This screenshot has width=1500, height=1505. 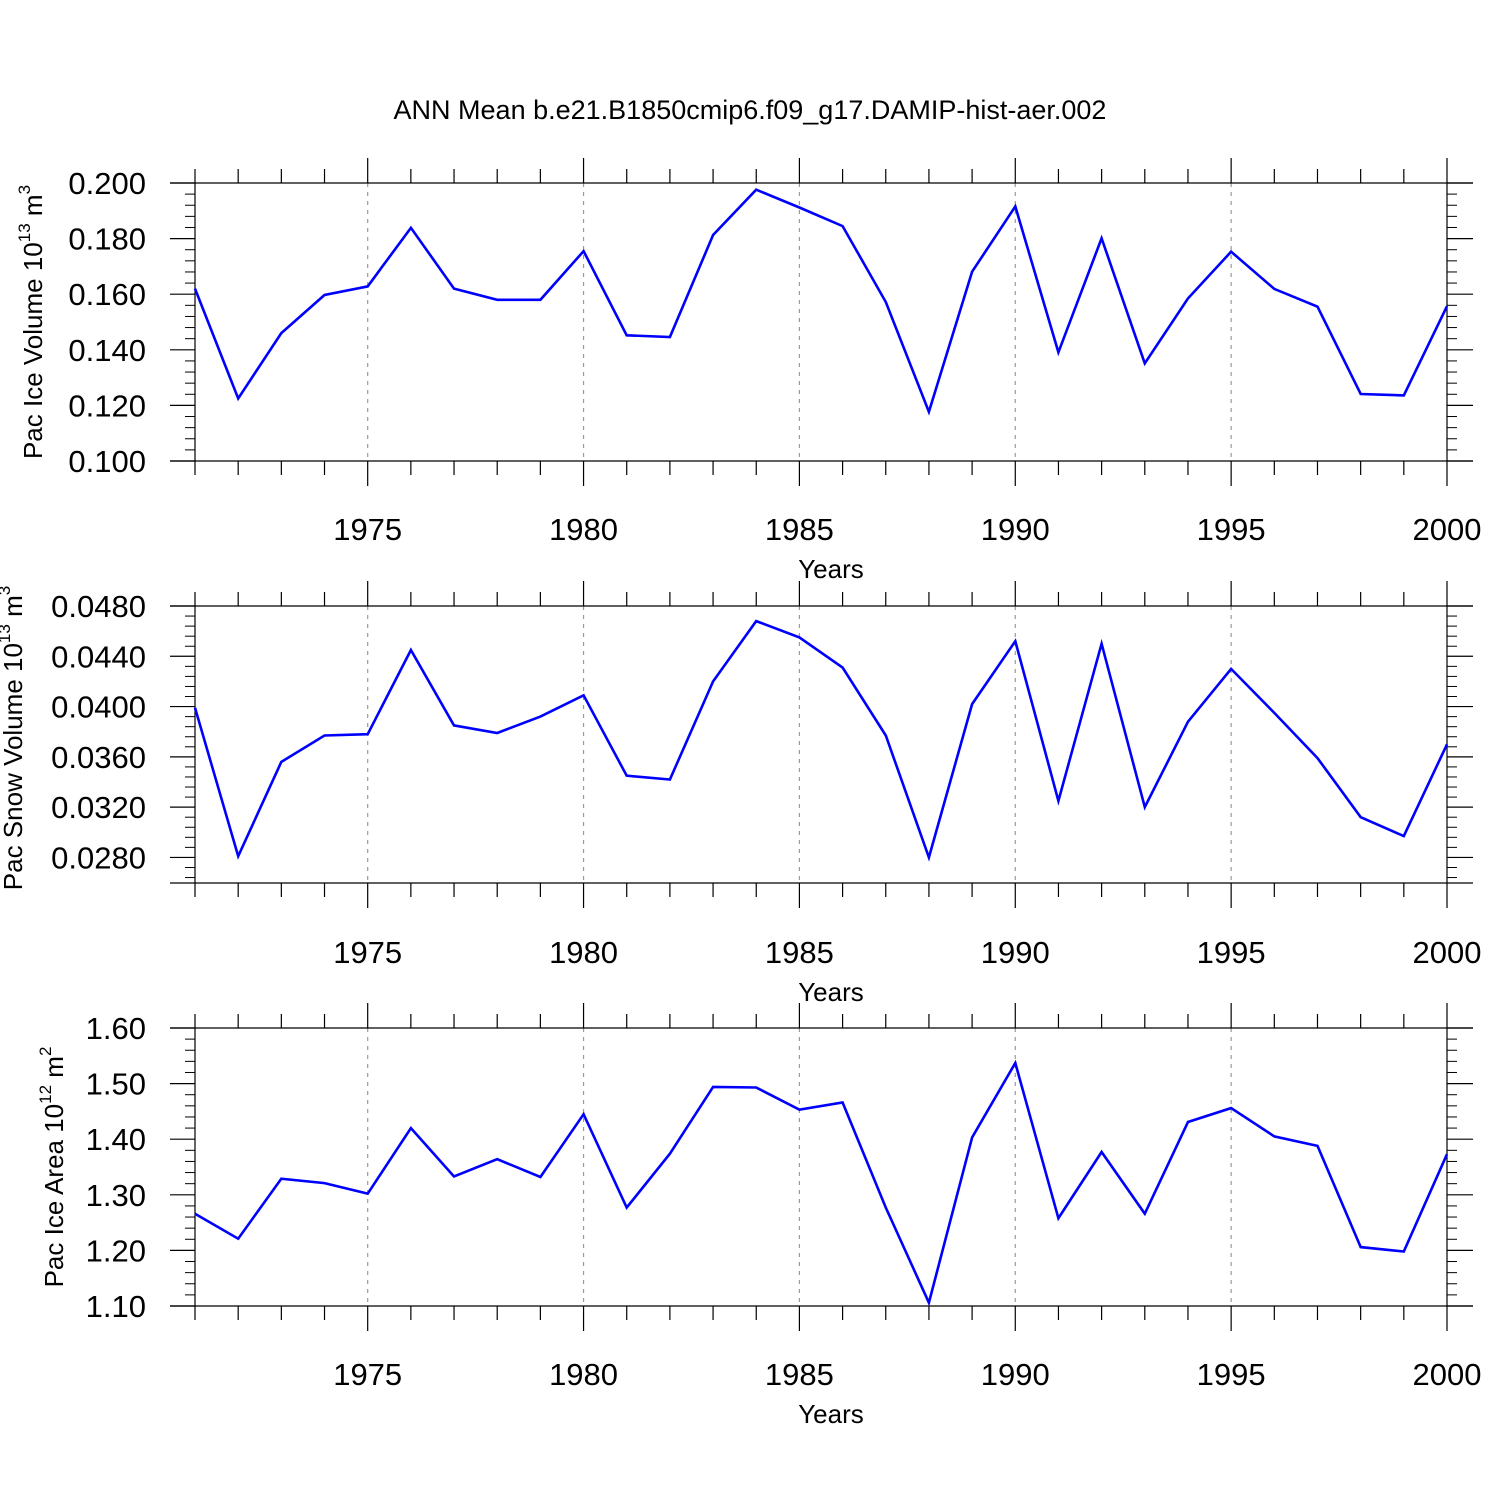 I want to click on y-tick-label: 0.0440, so click(x=98, y=656).